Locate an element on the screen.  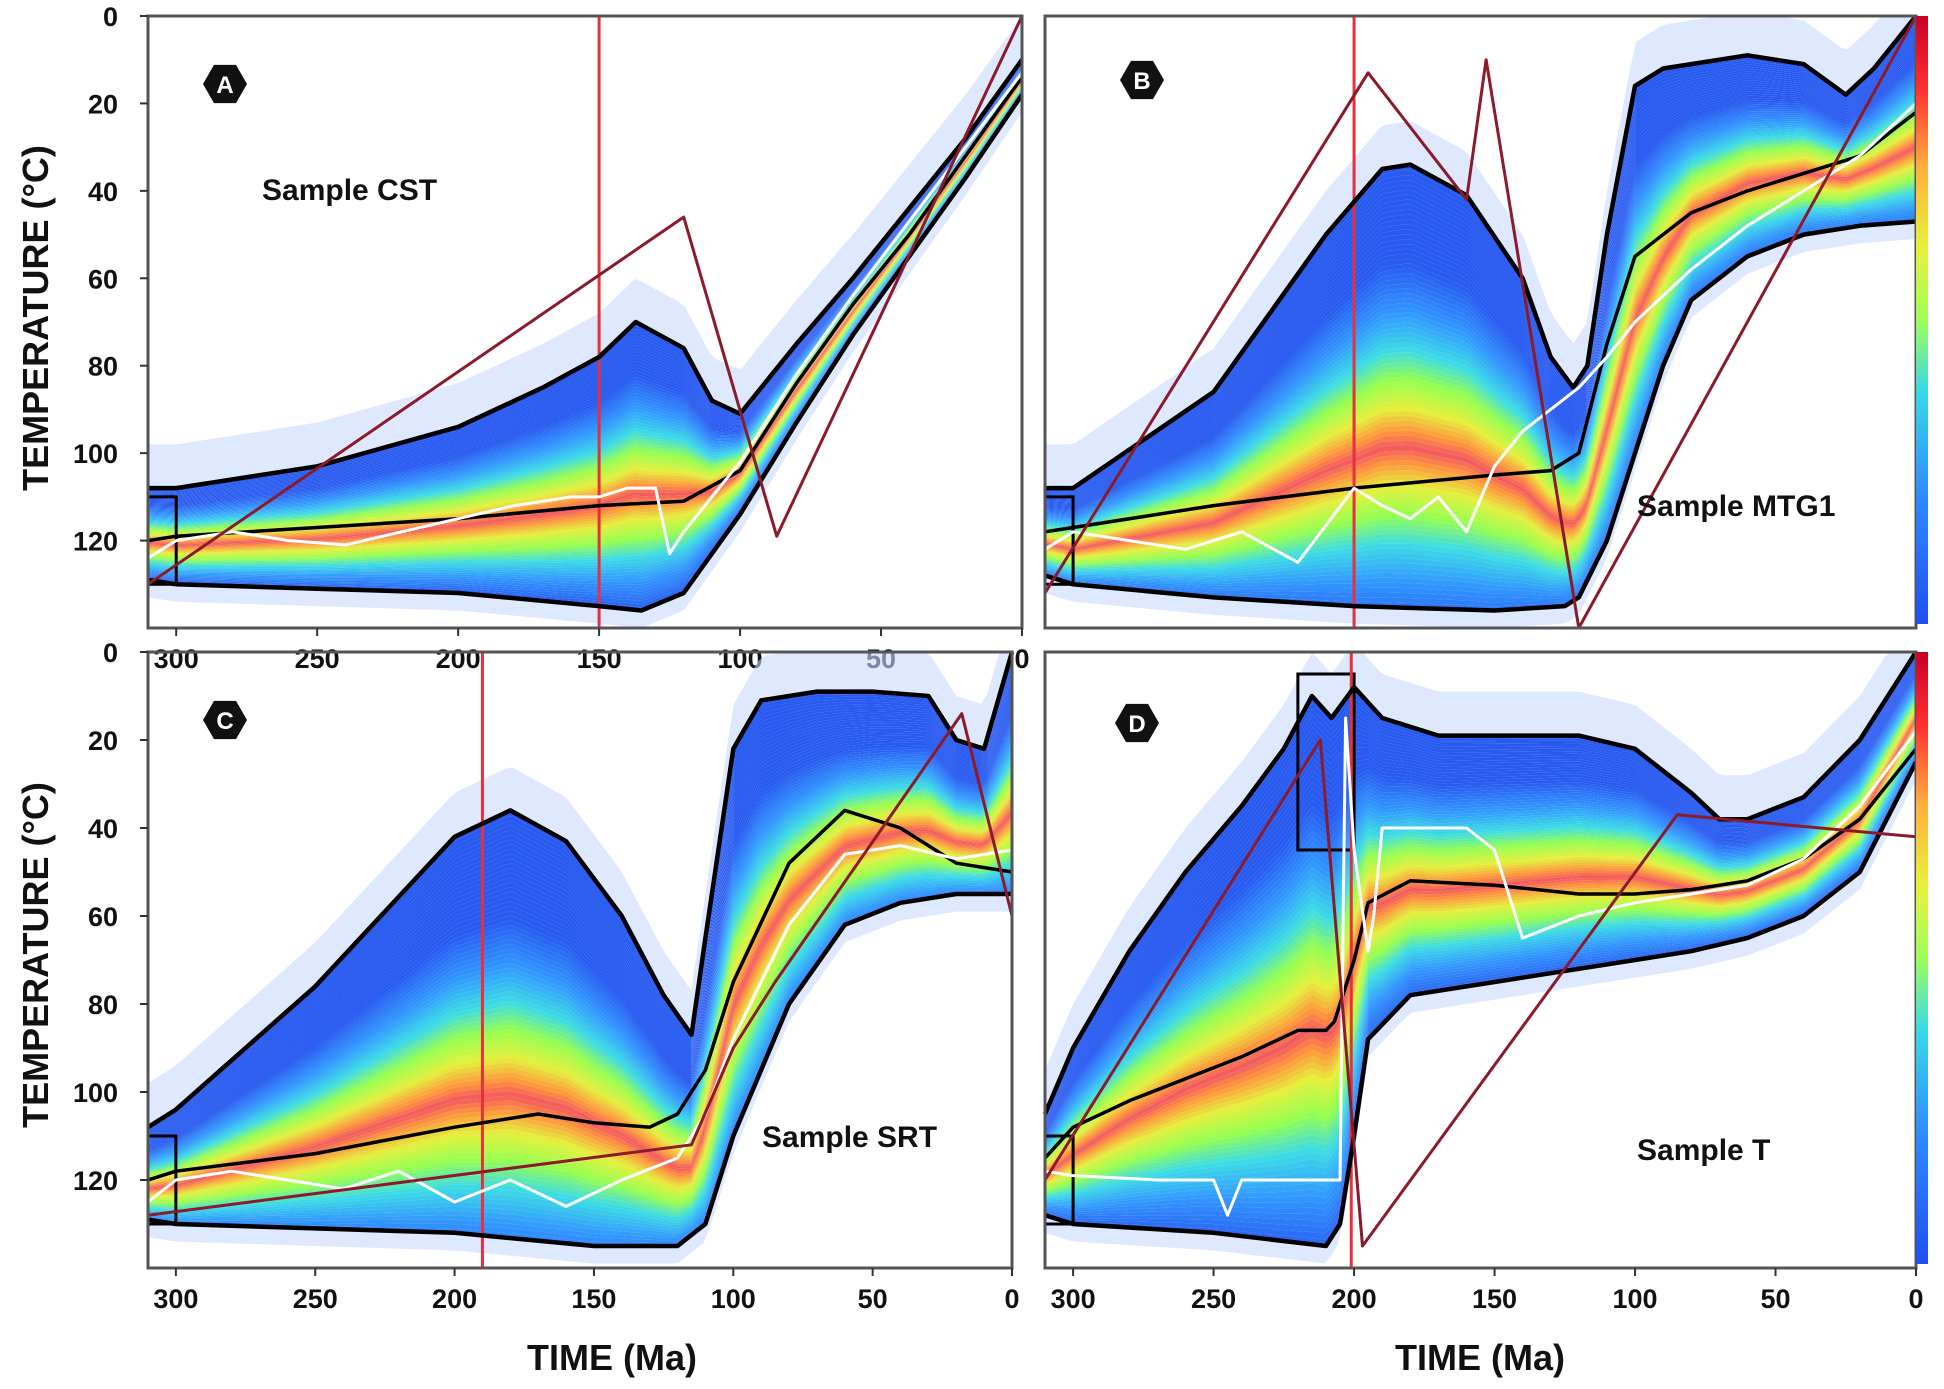
colorbar-bottom is located at coordinates (1922, 958).